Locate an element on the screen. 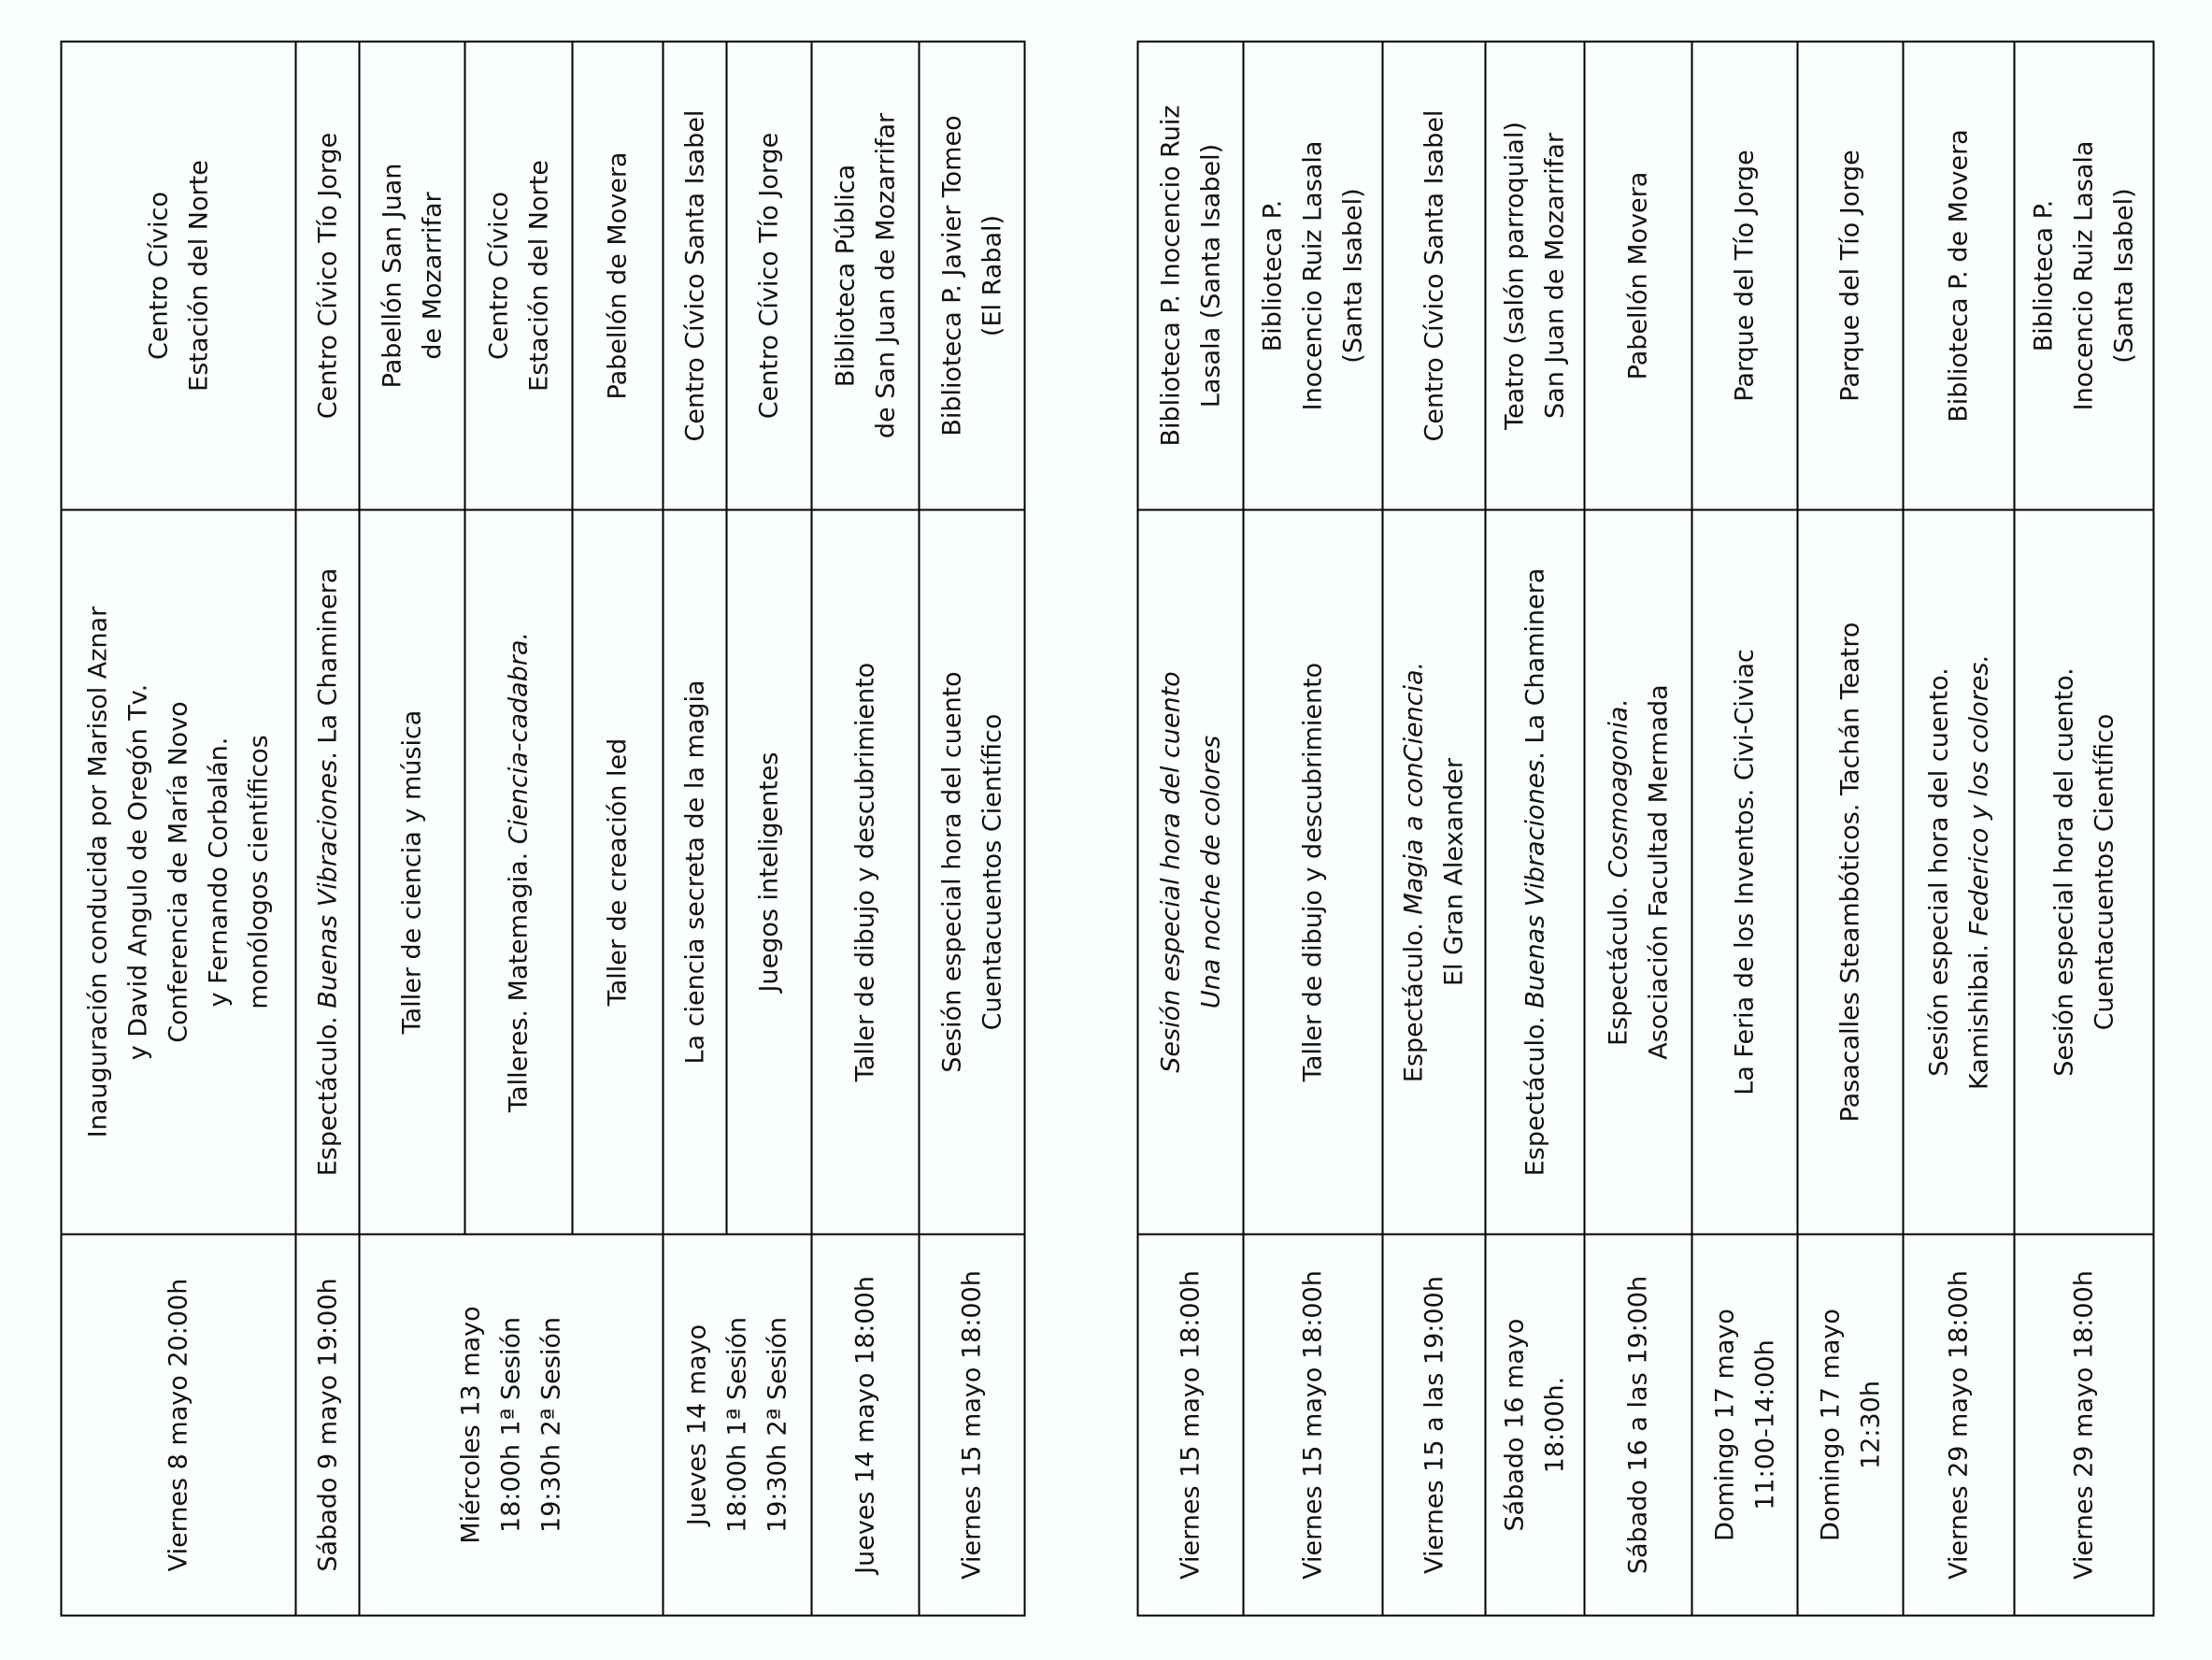 The image size is (2212, 1660). activity-line: Espectáculo. Magia a conCiencia. is located at coordinates (1414, 872).